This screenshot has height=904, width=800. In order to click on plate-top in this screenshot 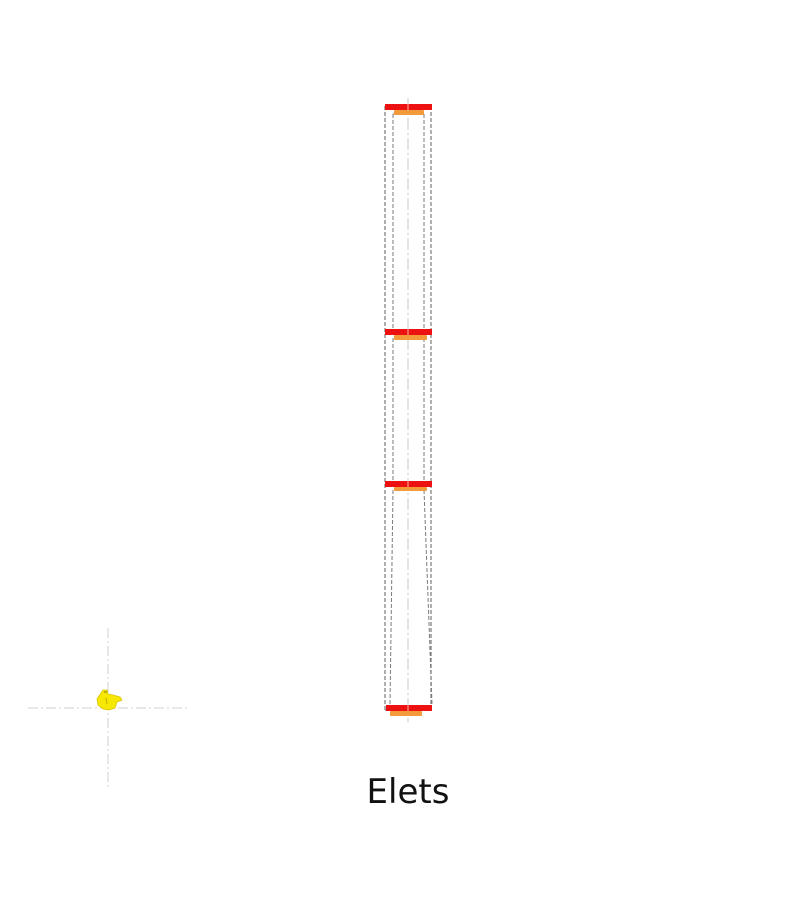, I will do `click(408, 109)`.